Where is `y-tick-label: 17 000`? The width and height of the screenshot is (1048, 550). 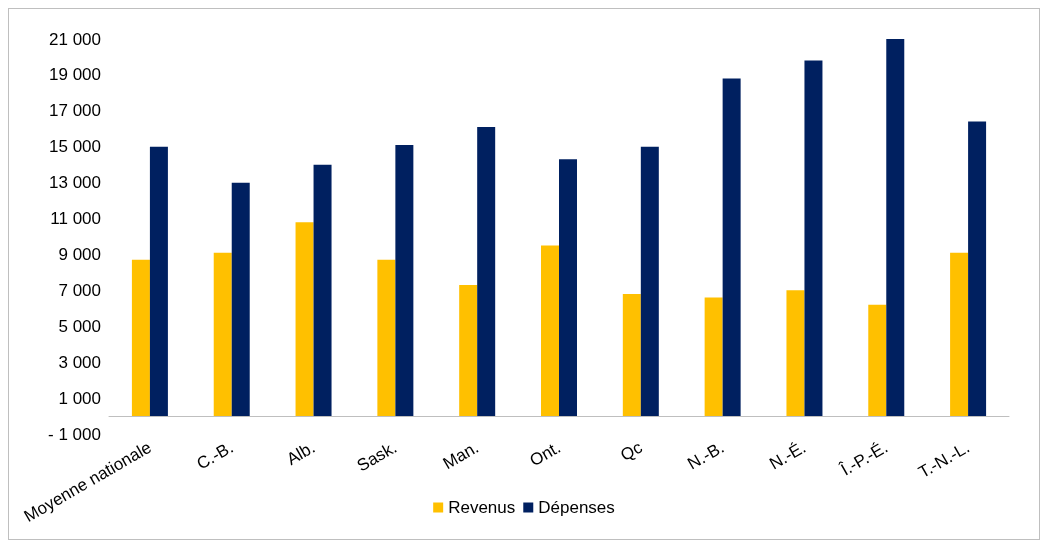
y-tick-label: 17 000 is located at coordinates (75, 111).